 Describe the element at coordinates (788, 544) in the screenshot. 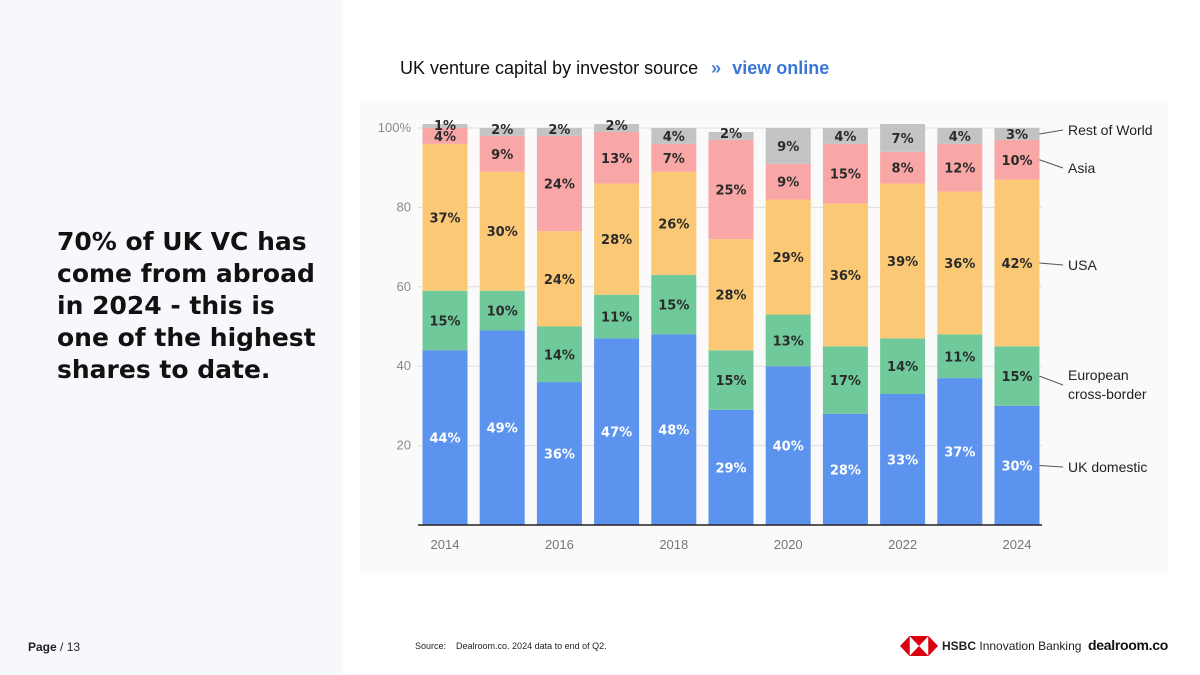

I see `x-tick-label: 2020` at that location.